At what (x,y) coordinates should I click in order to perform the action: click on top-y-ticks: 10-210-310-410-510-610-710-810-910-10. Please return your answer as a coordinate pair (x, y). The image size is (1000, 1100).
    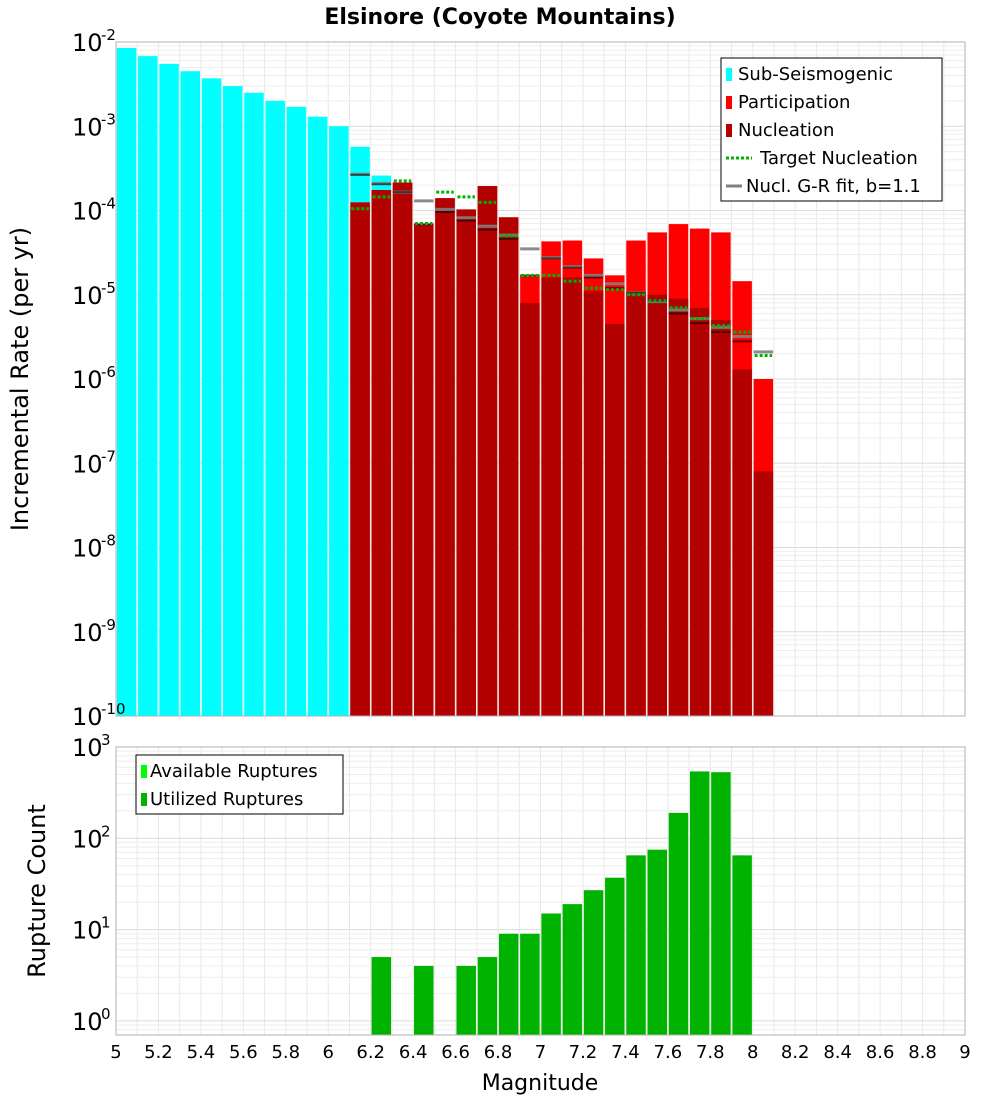
    Looking at the image, I should click on (99, 378).